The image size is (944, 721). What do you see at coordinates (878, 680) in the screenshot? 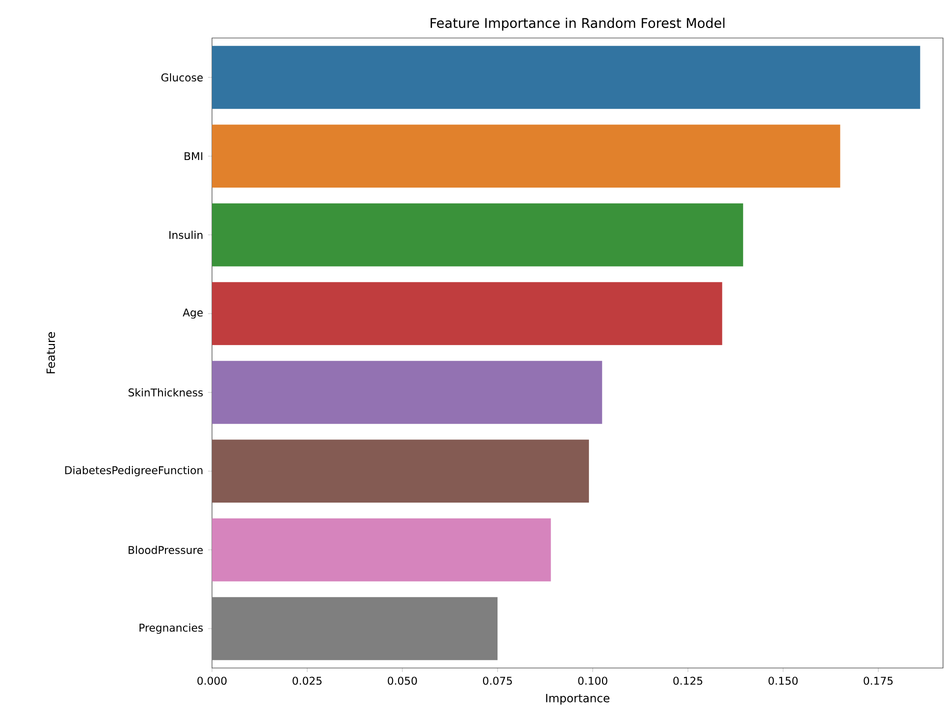
I see `x-tick-label: 0.175` at bounding box center [878, 680].